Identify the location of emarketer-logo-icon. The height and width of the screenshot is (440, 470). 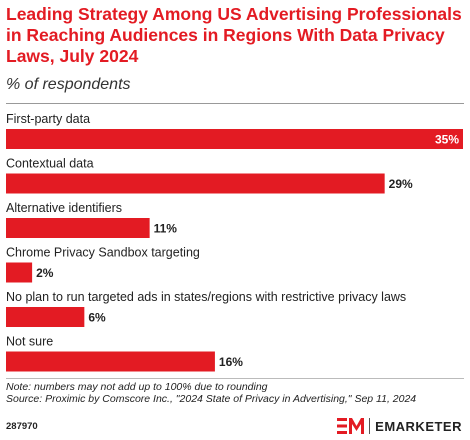
(351, 426).